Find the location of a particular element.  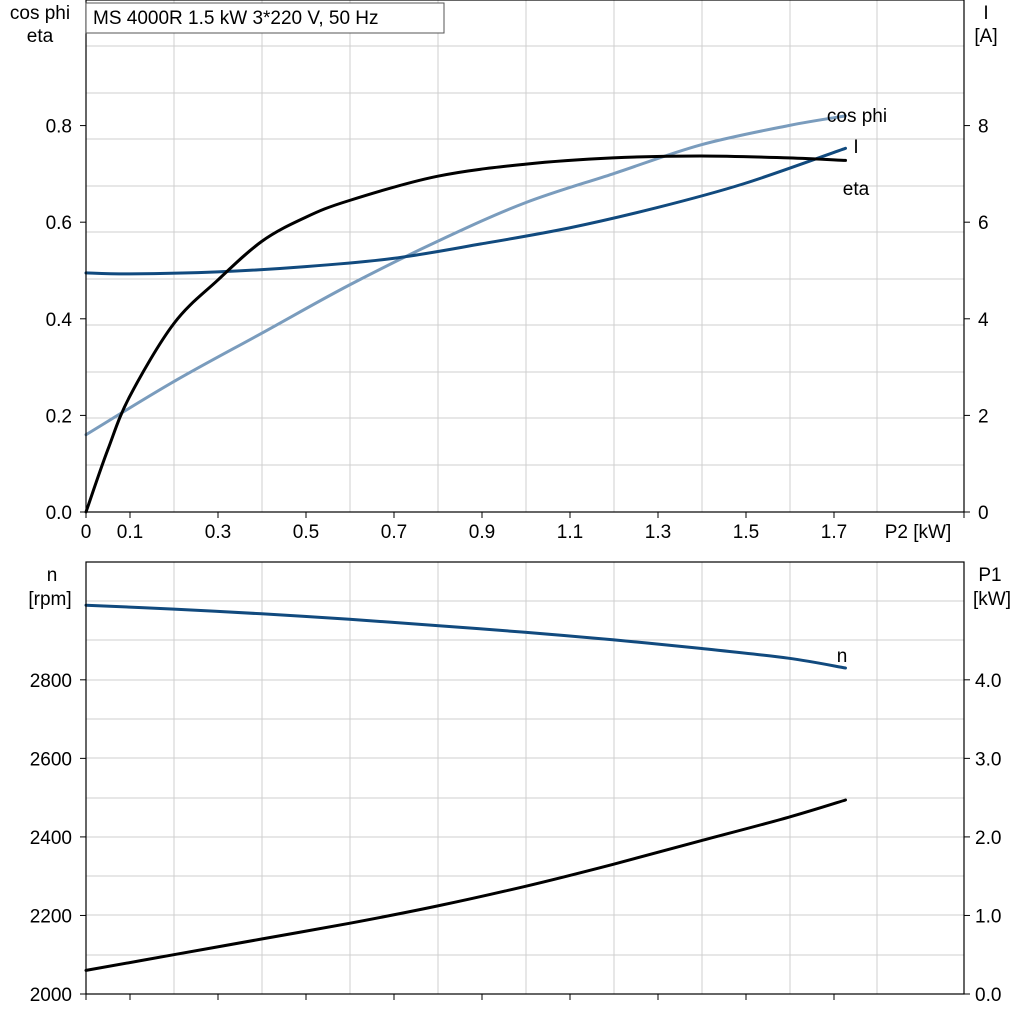

series-label-i: I is located at coordinates (855, 147).